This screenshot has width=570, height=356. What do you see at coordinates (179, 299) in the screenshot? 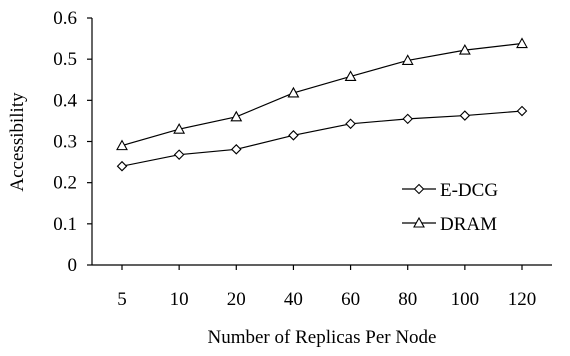
I see `x-tick-label: 10` at bounding box center [179, 299].